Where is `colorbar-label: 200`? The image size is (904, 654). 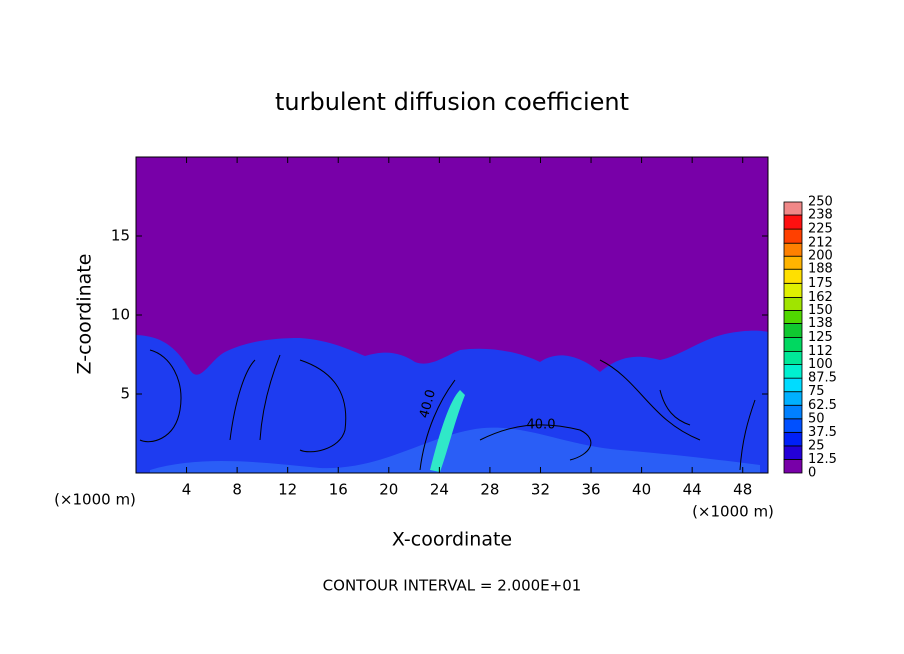 colorbar-label: 200 is located at coordinates (820, 256).